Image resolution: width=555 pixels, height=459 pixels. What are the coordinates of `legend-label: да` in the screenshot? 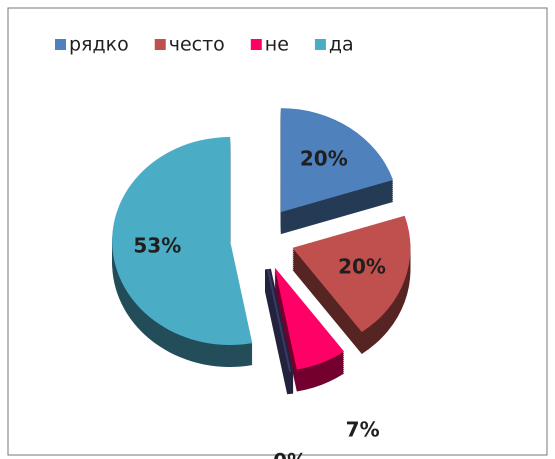 It's located at (341, 45).